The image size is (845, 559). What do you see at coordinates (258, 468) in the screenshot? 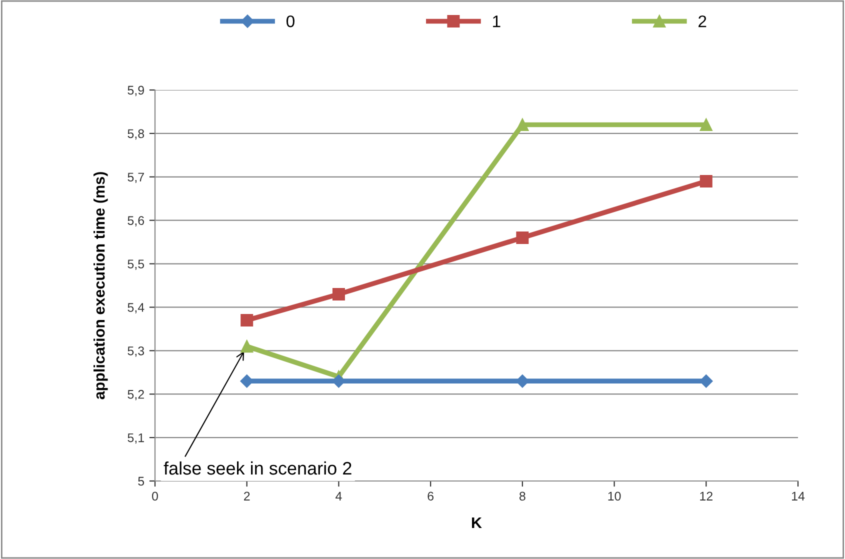
I see `annotation: false seek in scenario 2` at bounding box center [258, 468].